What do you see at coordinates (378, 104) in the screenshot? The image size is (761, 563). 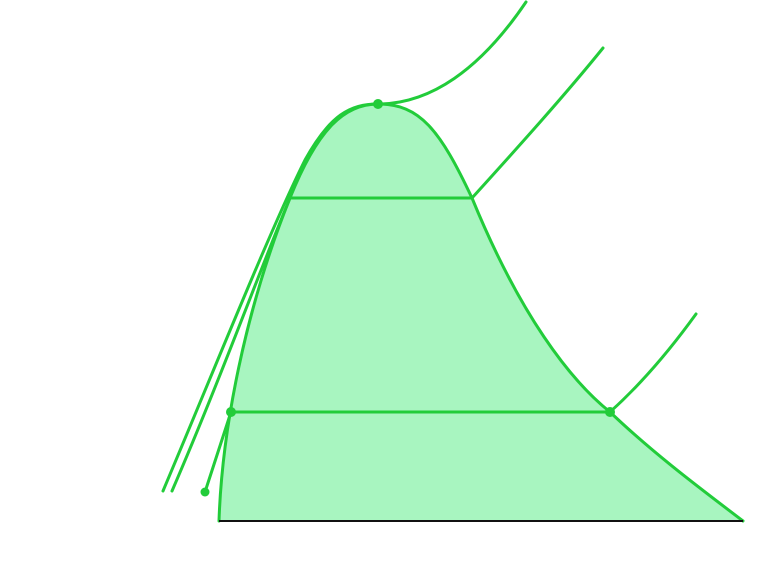 I see `critical-point` at bounding box center [378, 104].